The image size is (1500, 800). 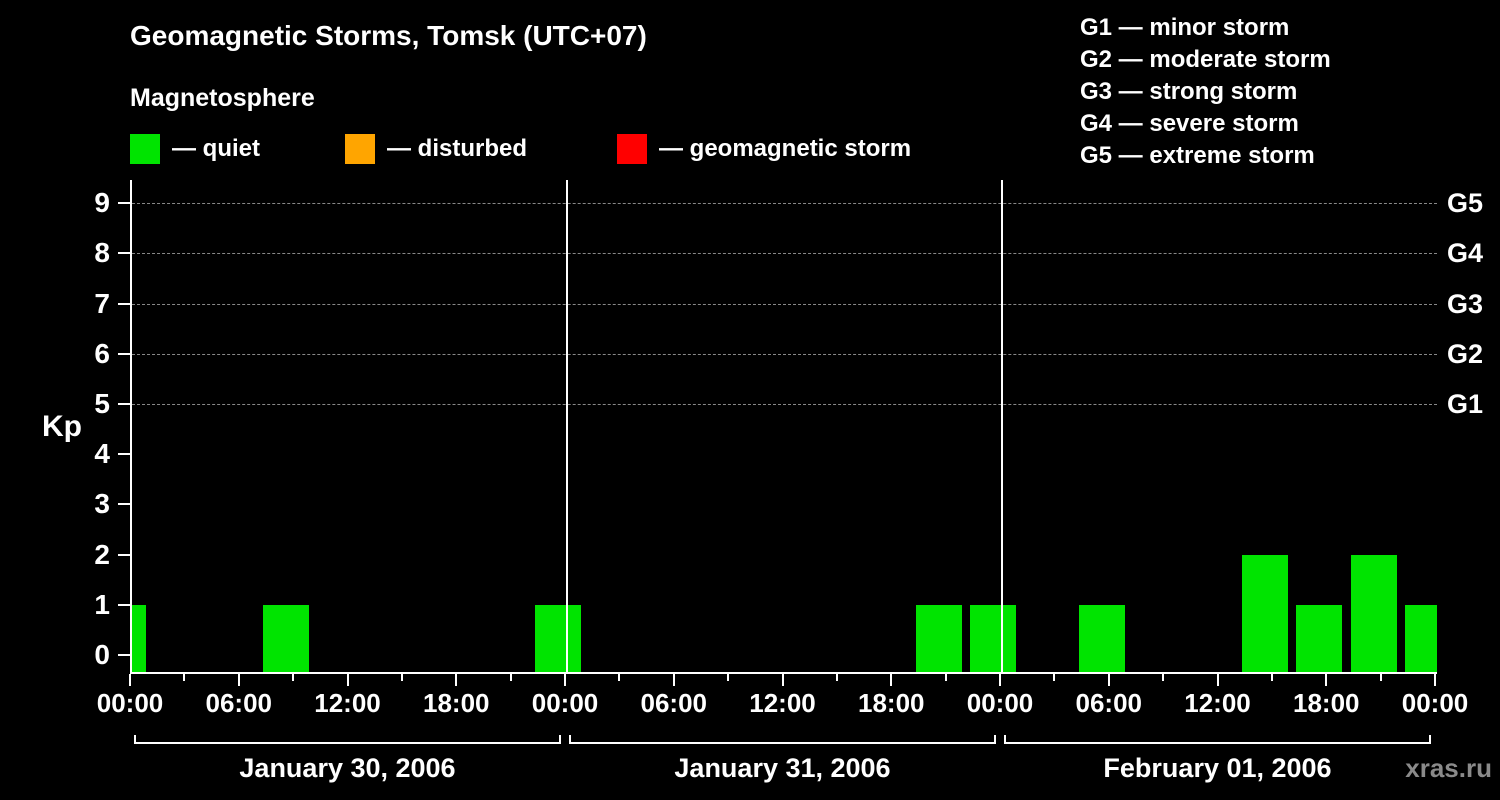 I want to click on y-axis-title: Kp, so click(x=62, y=426).